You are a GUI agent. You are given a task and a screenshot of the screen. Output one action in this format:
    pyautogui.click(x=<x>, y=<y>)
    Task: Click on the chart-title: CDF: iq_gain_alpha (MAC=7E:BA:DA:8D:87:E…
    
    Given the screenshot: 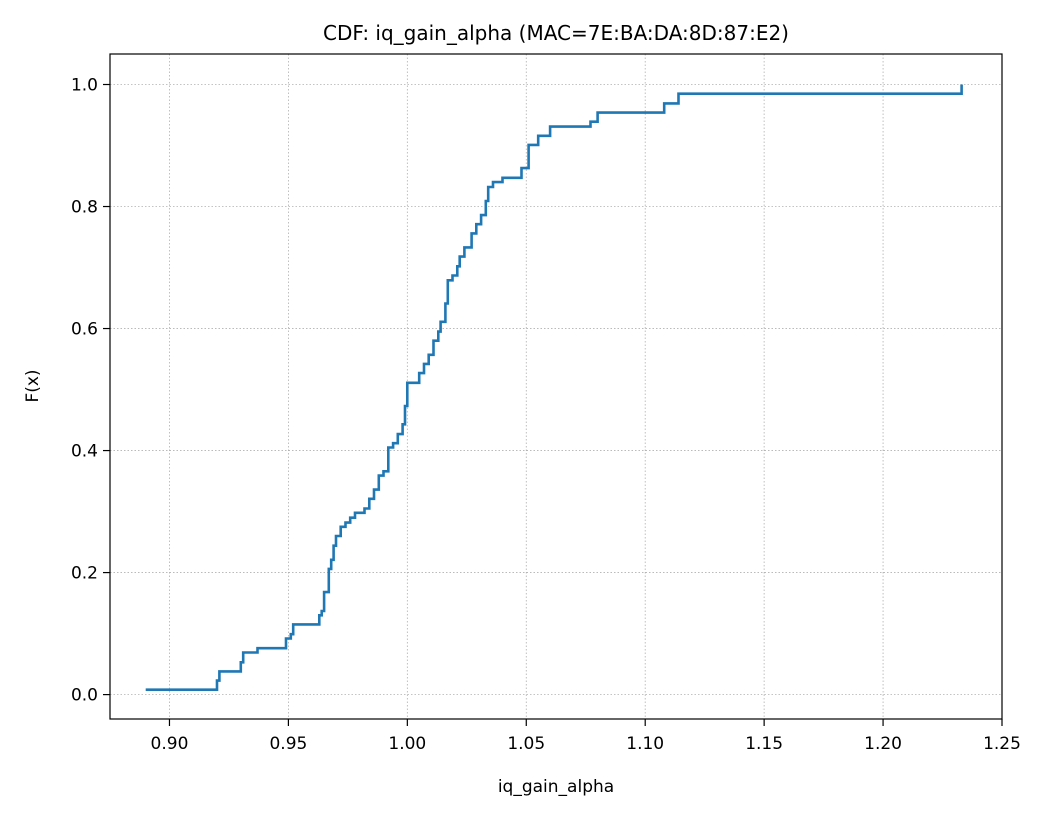 What is the action you would take?
    pyautogui.click(x=556, y=33)
    